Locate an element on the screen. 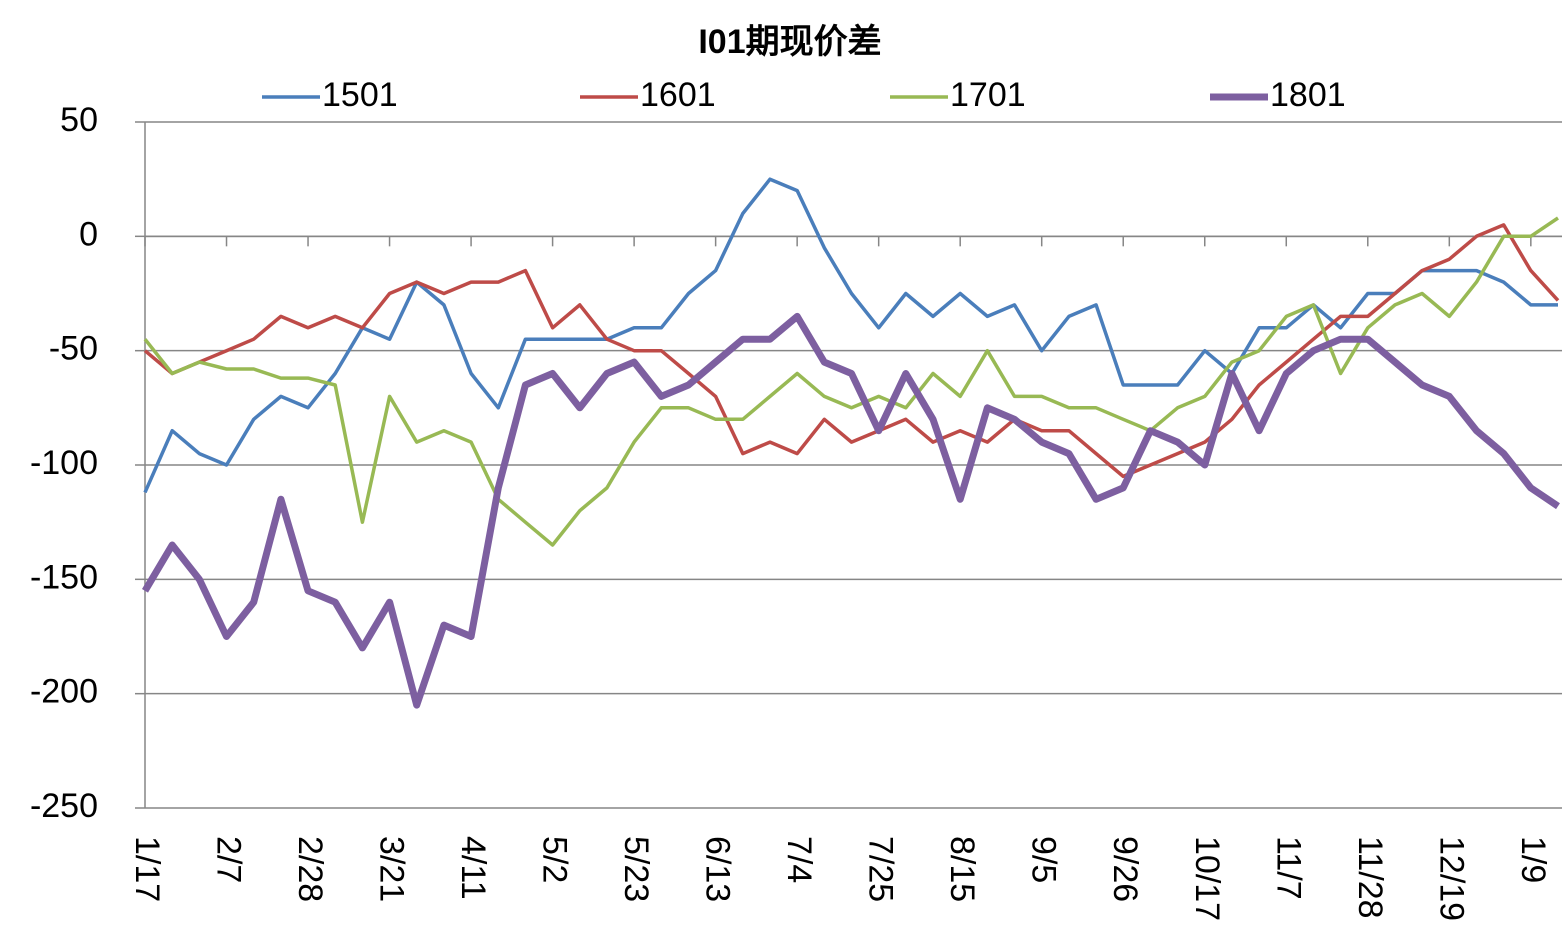 This screenshot has width=1568, height=938. y-tick-label: -50 is located at coordinates (73, 349).